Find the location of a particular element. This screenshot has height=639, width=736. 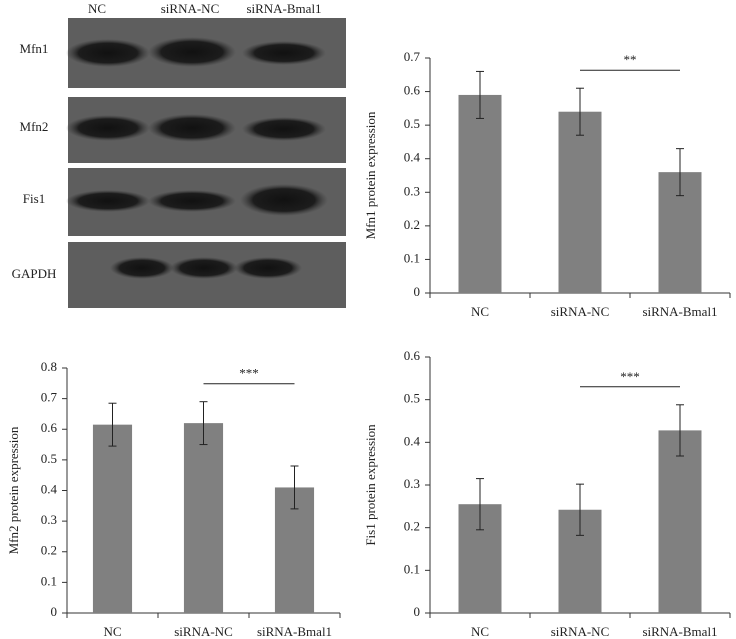

row-label: Mfn1 is located at coordinates (34, 48).